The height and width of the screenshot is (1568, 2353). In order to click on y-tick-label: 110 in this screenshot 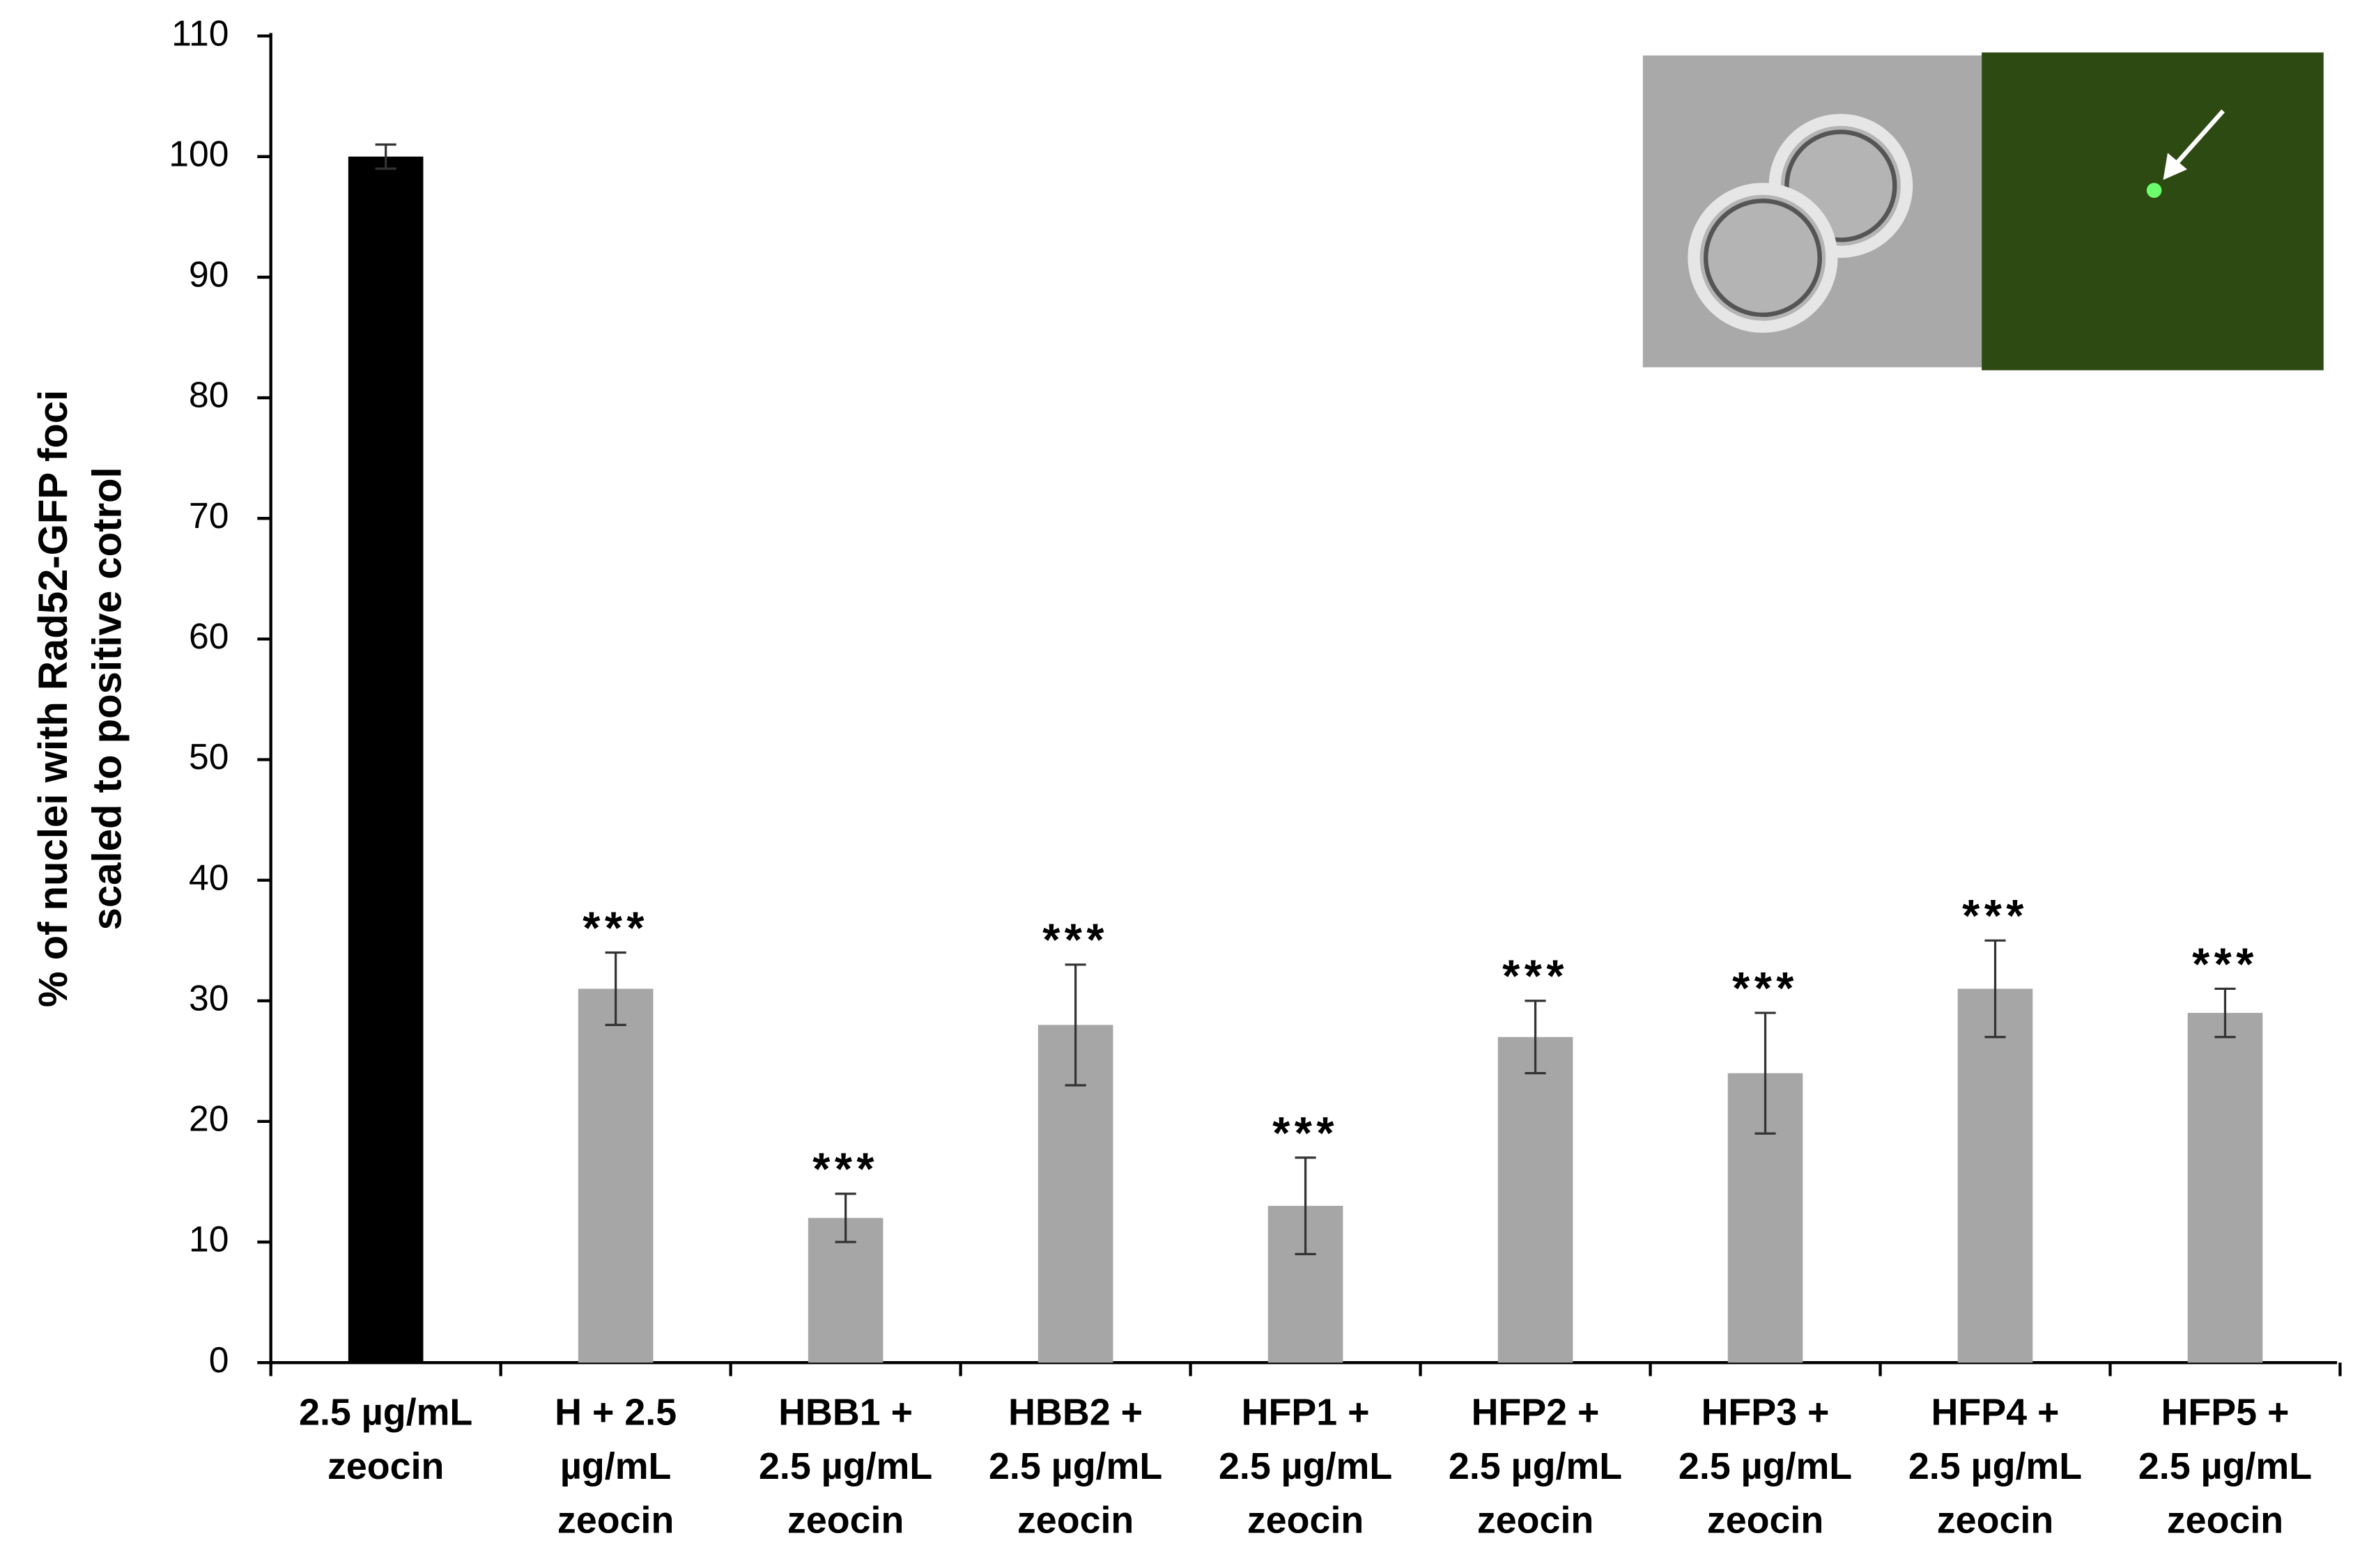, I will do `click(200, 33)`.